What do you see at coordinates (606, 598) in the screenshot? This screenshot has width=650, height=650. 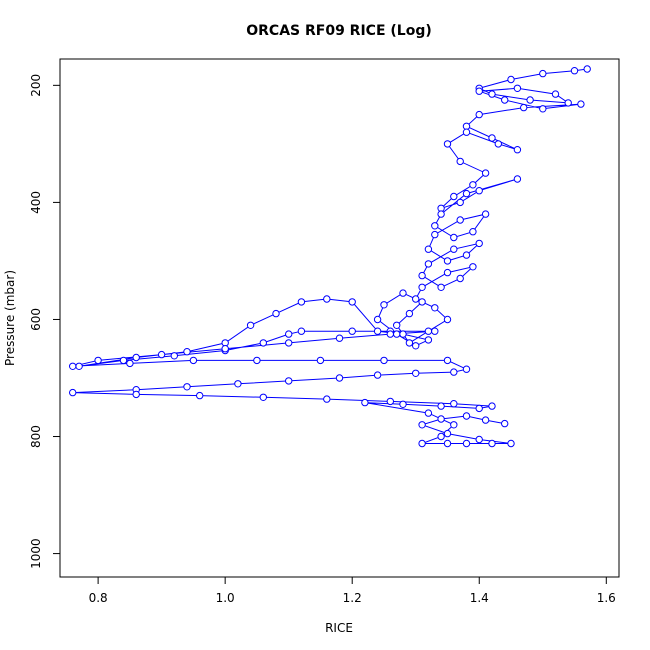 I see `x-tick-label: 1.6` at bounding box center [606, 598].